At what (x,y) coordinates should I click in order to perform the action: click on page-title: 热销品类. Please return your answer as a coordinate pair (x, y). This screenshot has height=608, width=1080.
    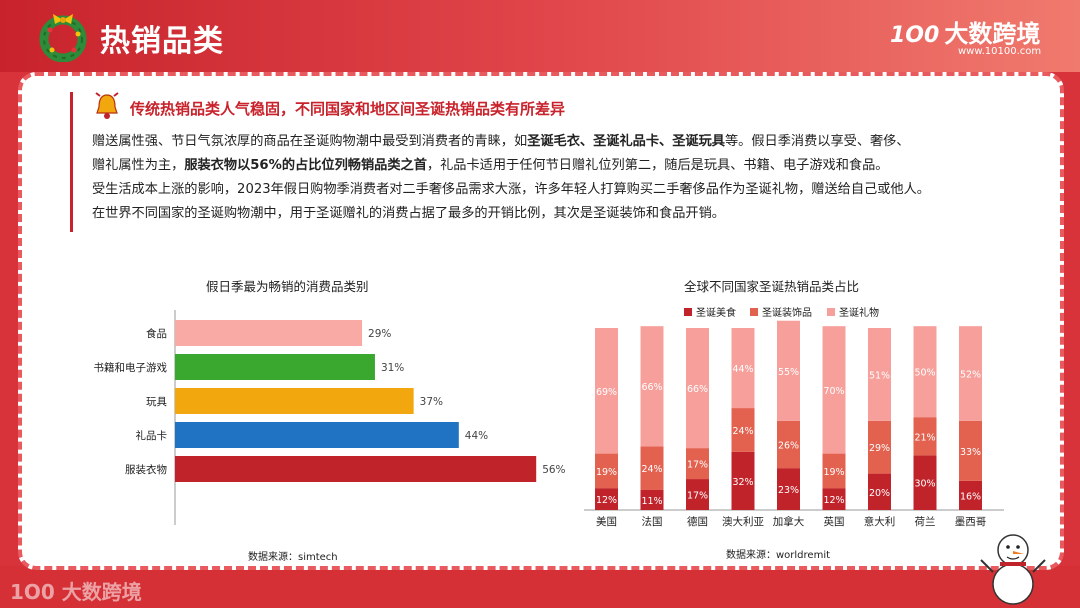
    Looking at the image, I should click on (162, 41).